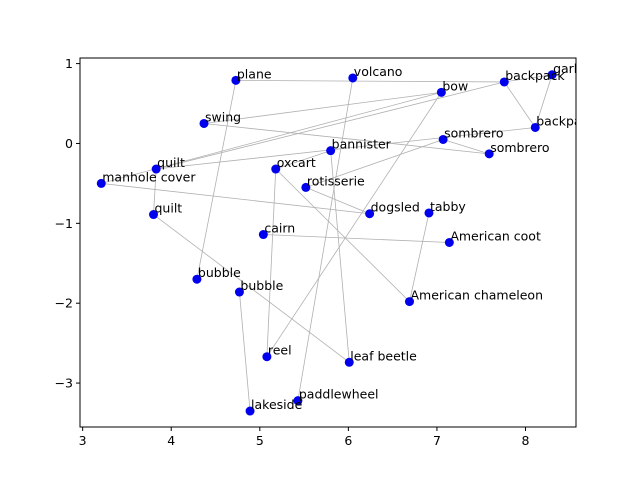 The width and height of the screenshot is (640, 480). I want to click on x-axis: 3 4 5 6 7 8, so click(304, 437).